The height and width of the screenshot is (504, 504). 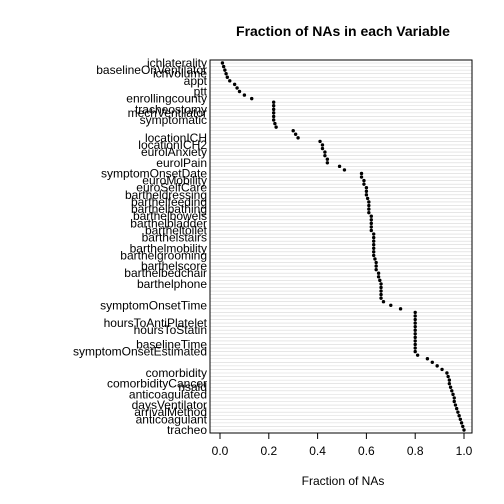 I want to click on variable-label: appt, so click(x=196, y=81).